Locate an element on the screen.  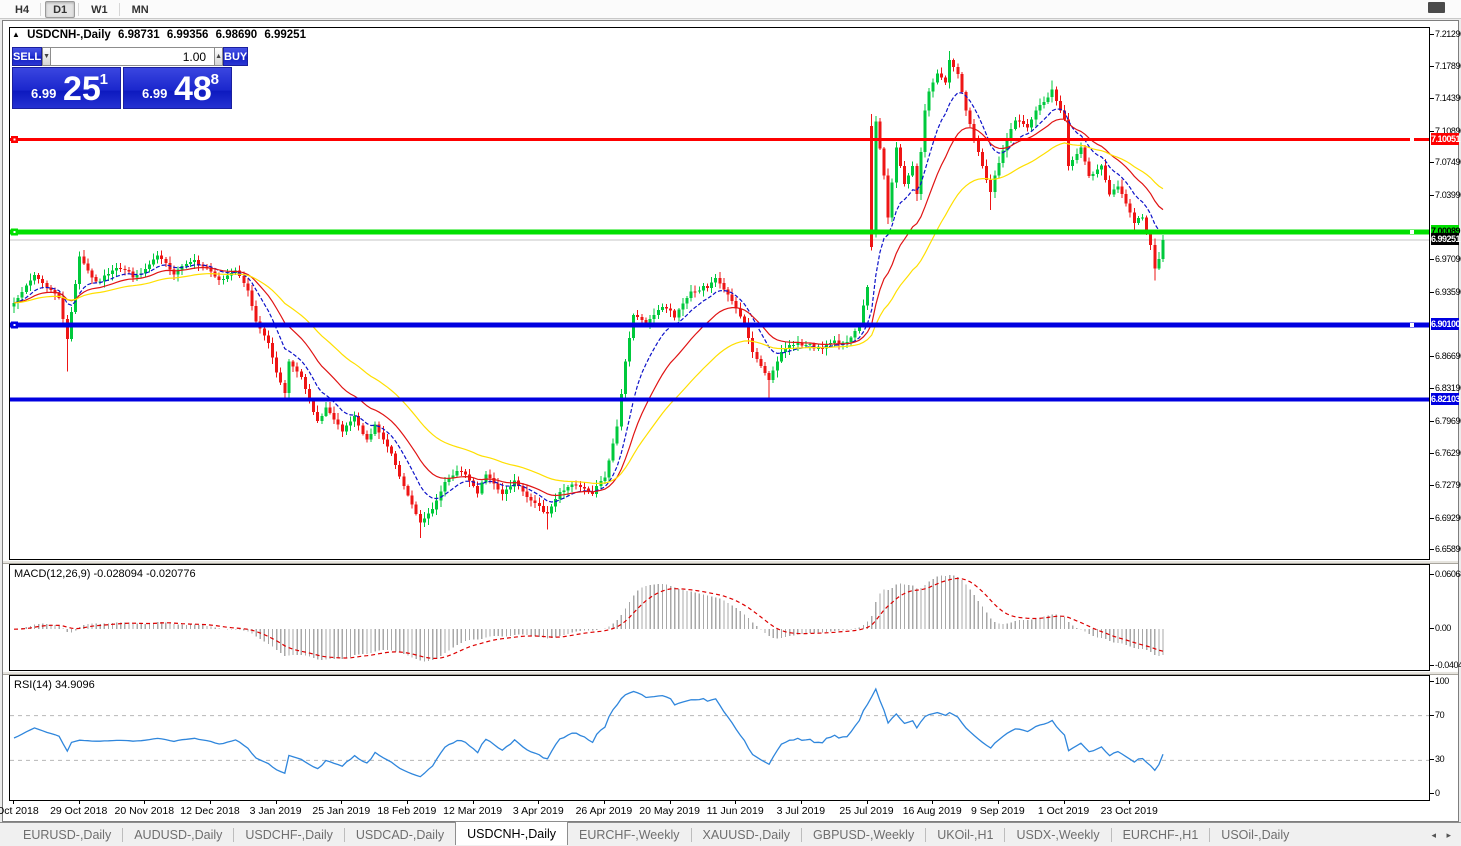
one-click-trading-panel: SELL ▼ ▲ BUY 6.99 25 1 6.99 48 8 is located at coordinates (130, 78).